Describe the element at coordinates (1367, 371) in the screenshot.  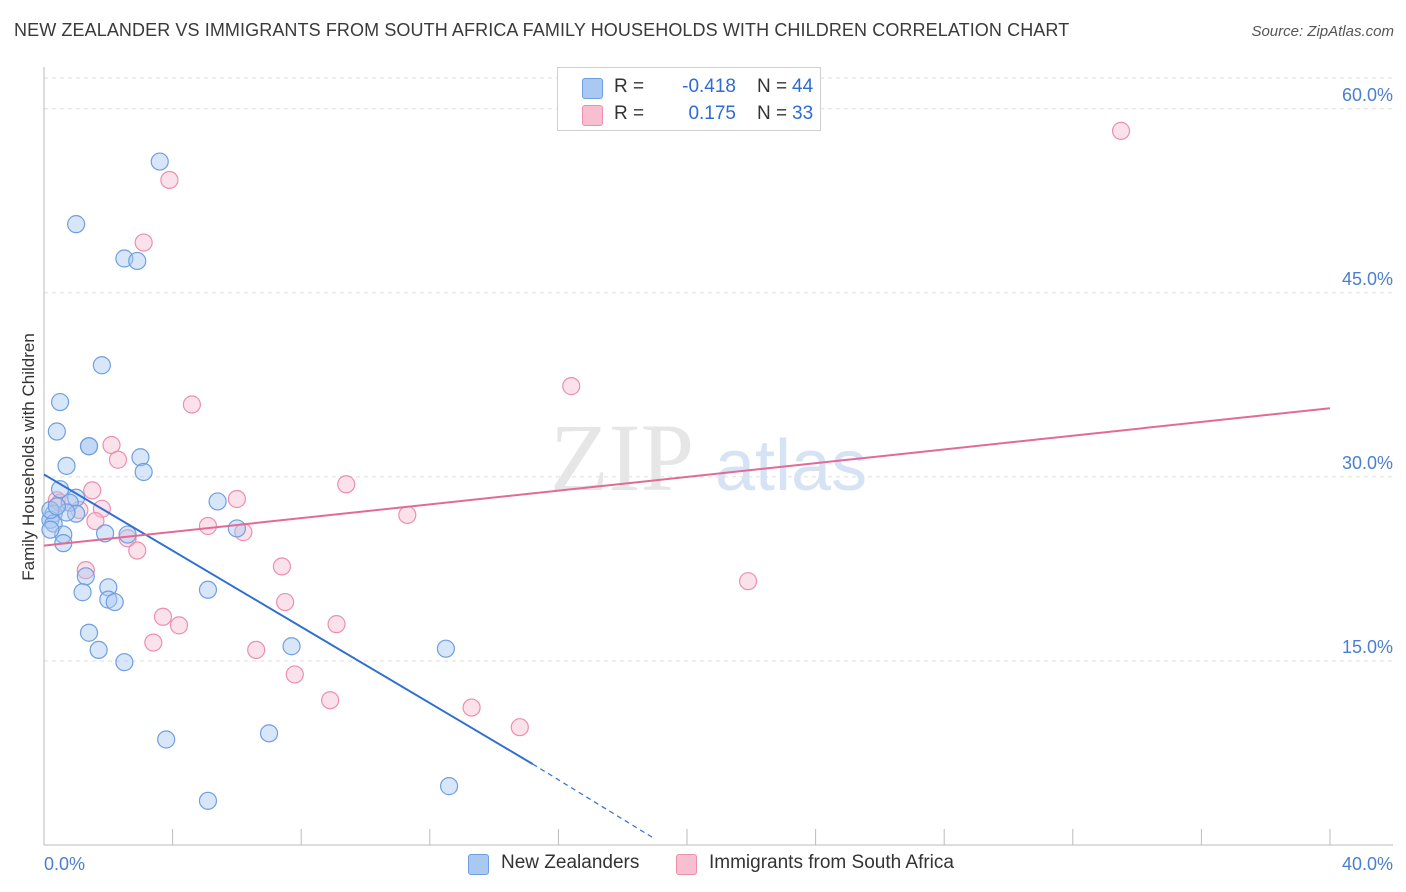
I see `y-tick-labels: 15.0% 30.0% 45.0% 60.0%` at that location.